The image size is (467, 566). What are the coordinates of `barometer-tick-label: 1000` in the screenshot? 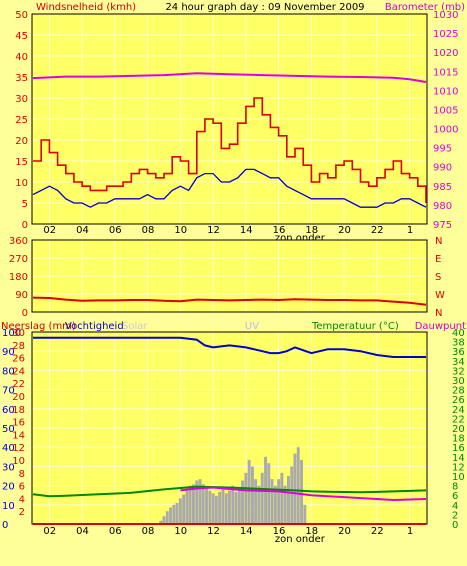 It's located at (445, 130).